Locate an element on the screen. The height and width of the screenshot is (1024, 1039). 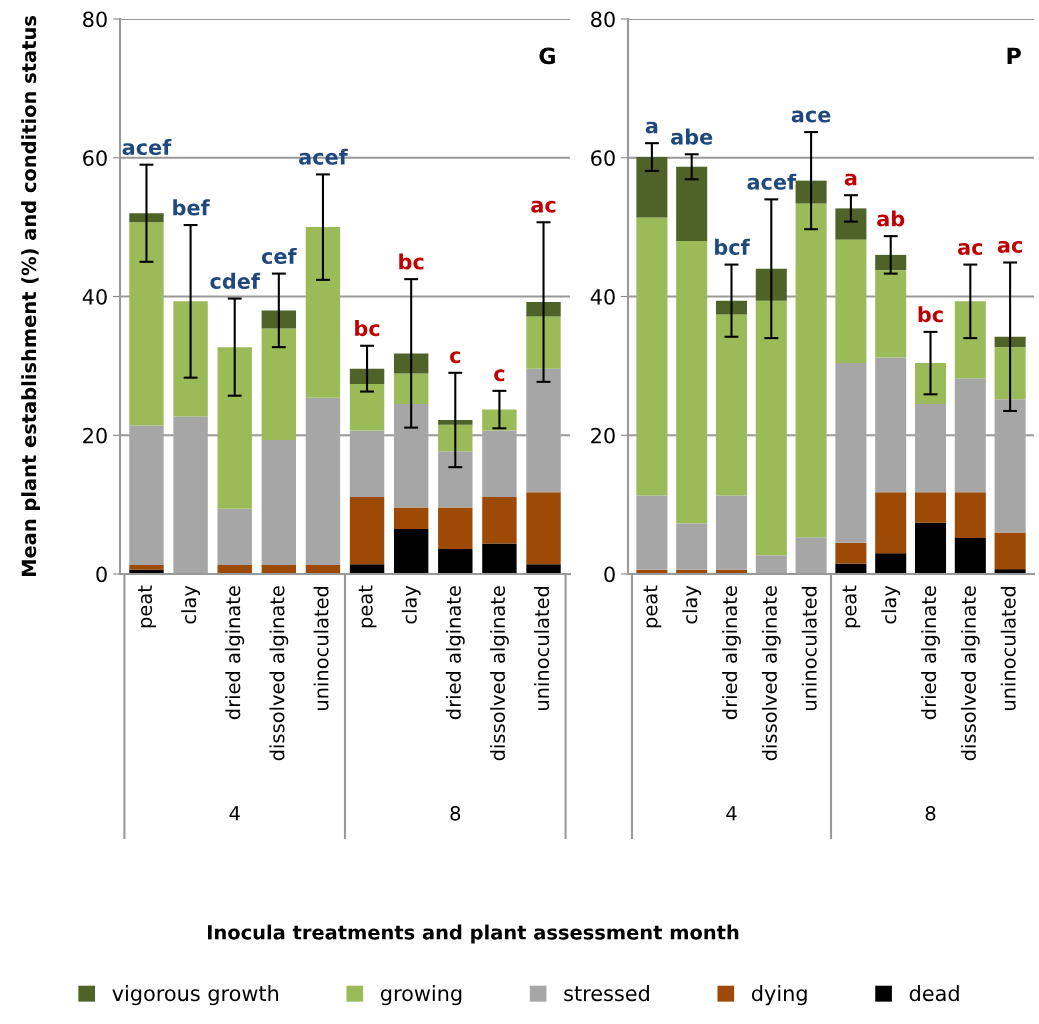
text: G is located at coordinates (547, 56).